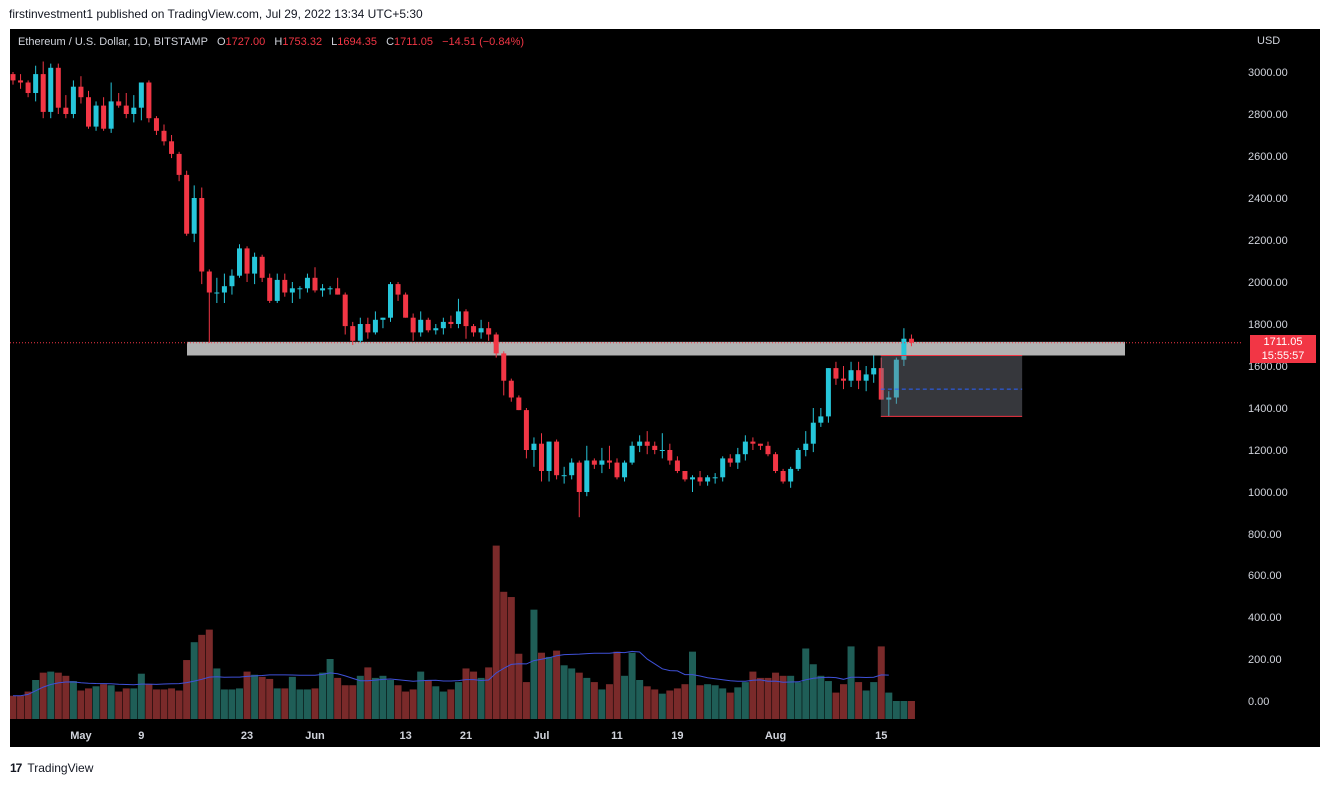  I want to click on price-tick-label: 1600.00, so click(1268, 367).